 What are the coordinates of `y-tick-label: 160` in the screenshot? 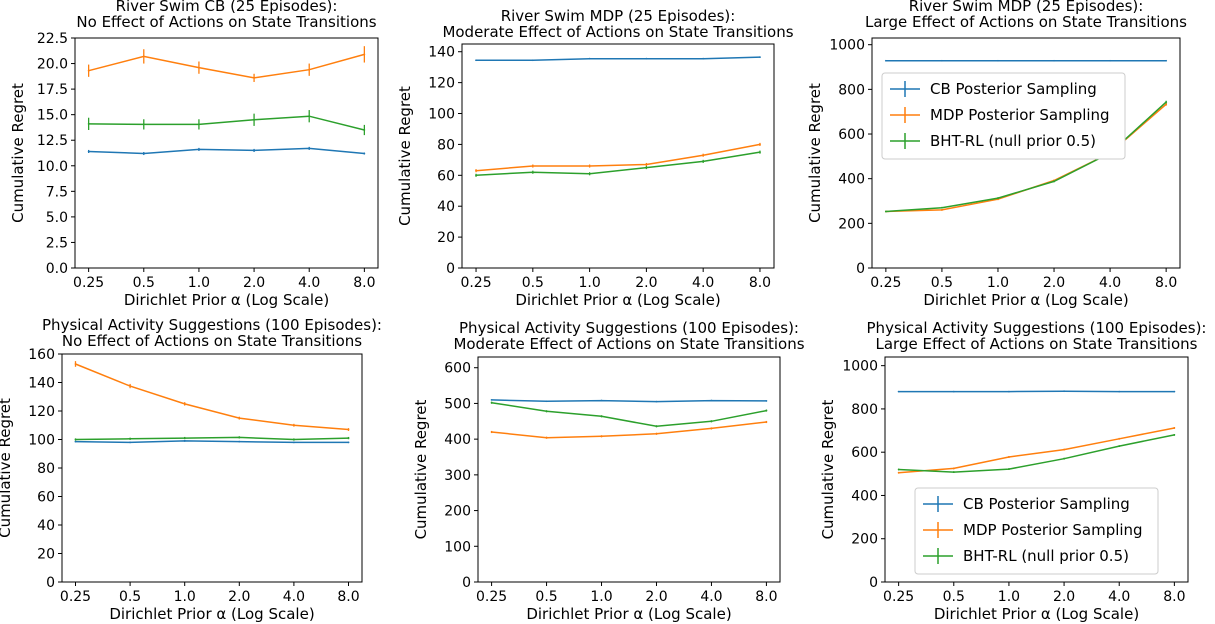 It's located at (41, 355).